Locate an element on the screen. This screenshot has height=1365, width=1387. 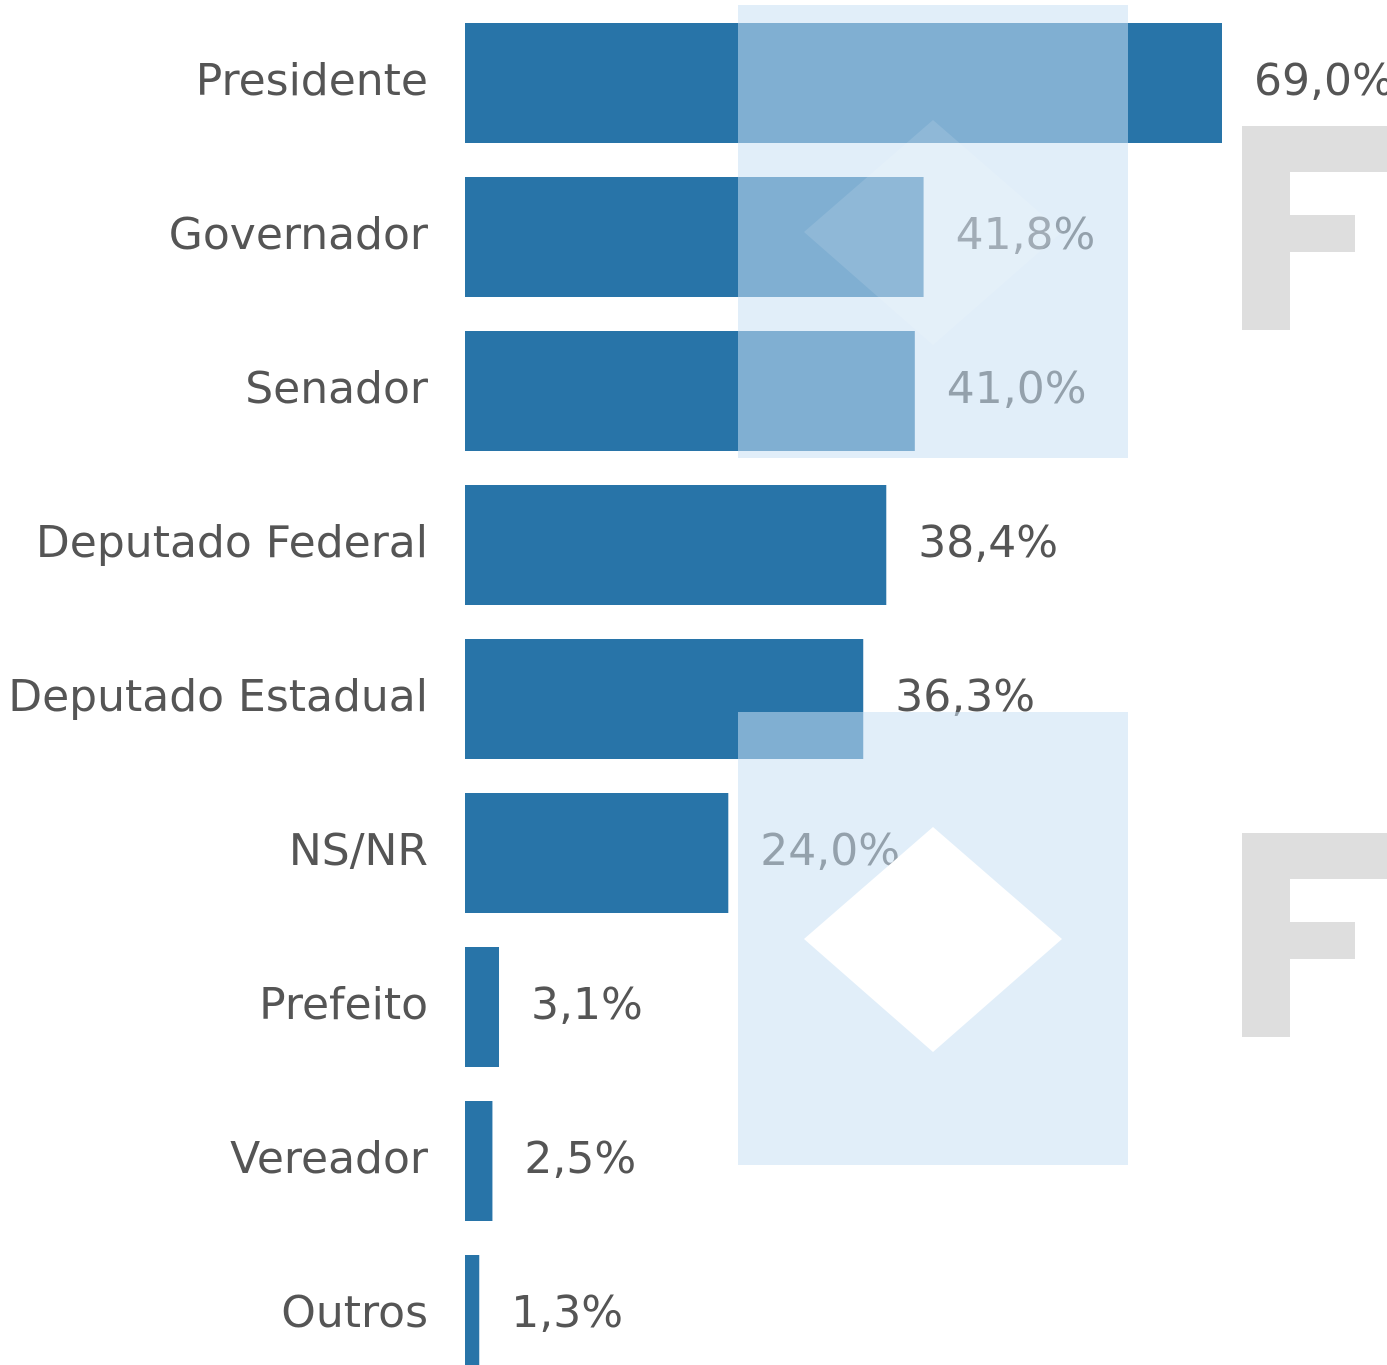
value-label: 3,1% is located at coordinates (587, 1004).